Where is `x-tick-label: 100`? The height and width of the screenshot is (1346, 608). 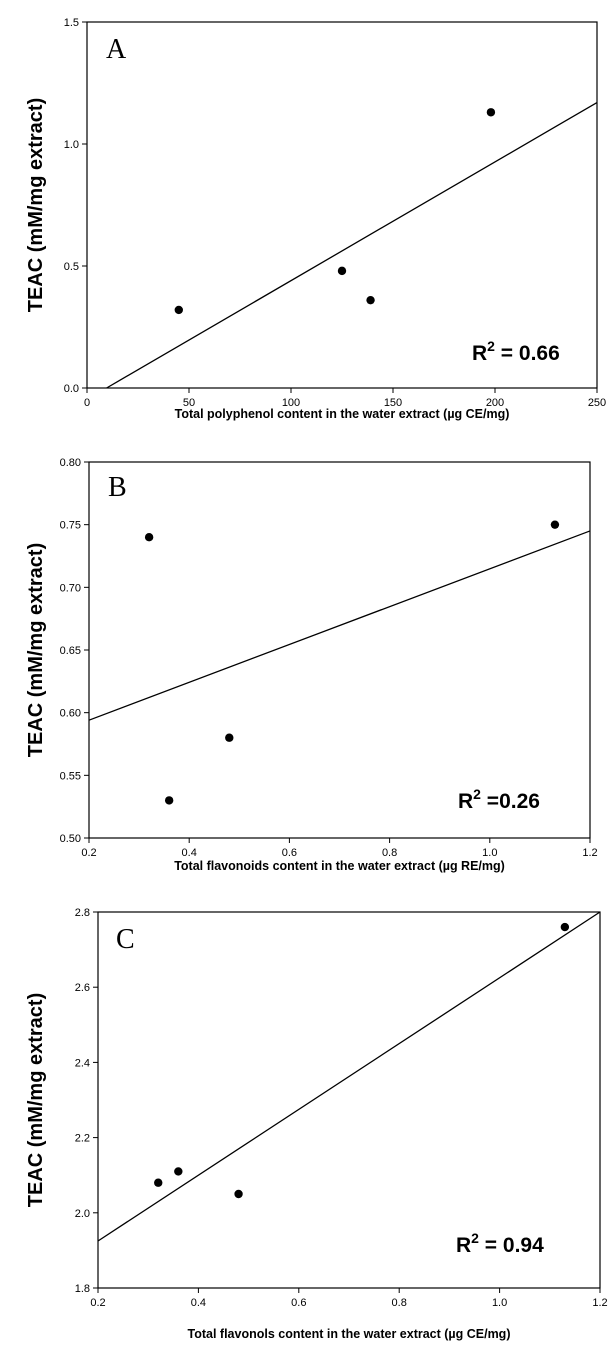
x-tick-label: 100 is located at coordinates (291, 403).